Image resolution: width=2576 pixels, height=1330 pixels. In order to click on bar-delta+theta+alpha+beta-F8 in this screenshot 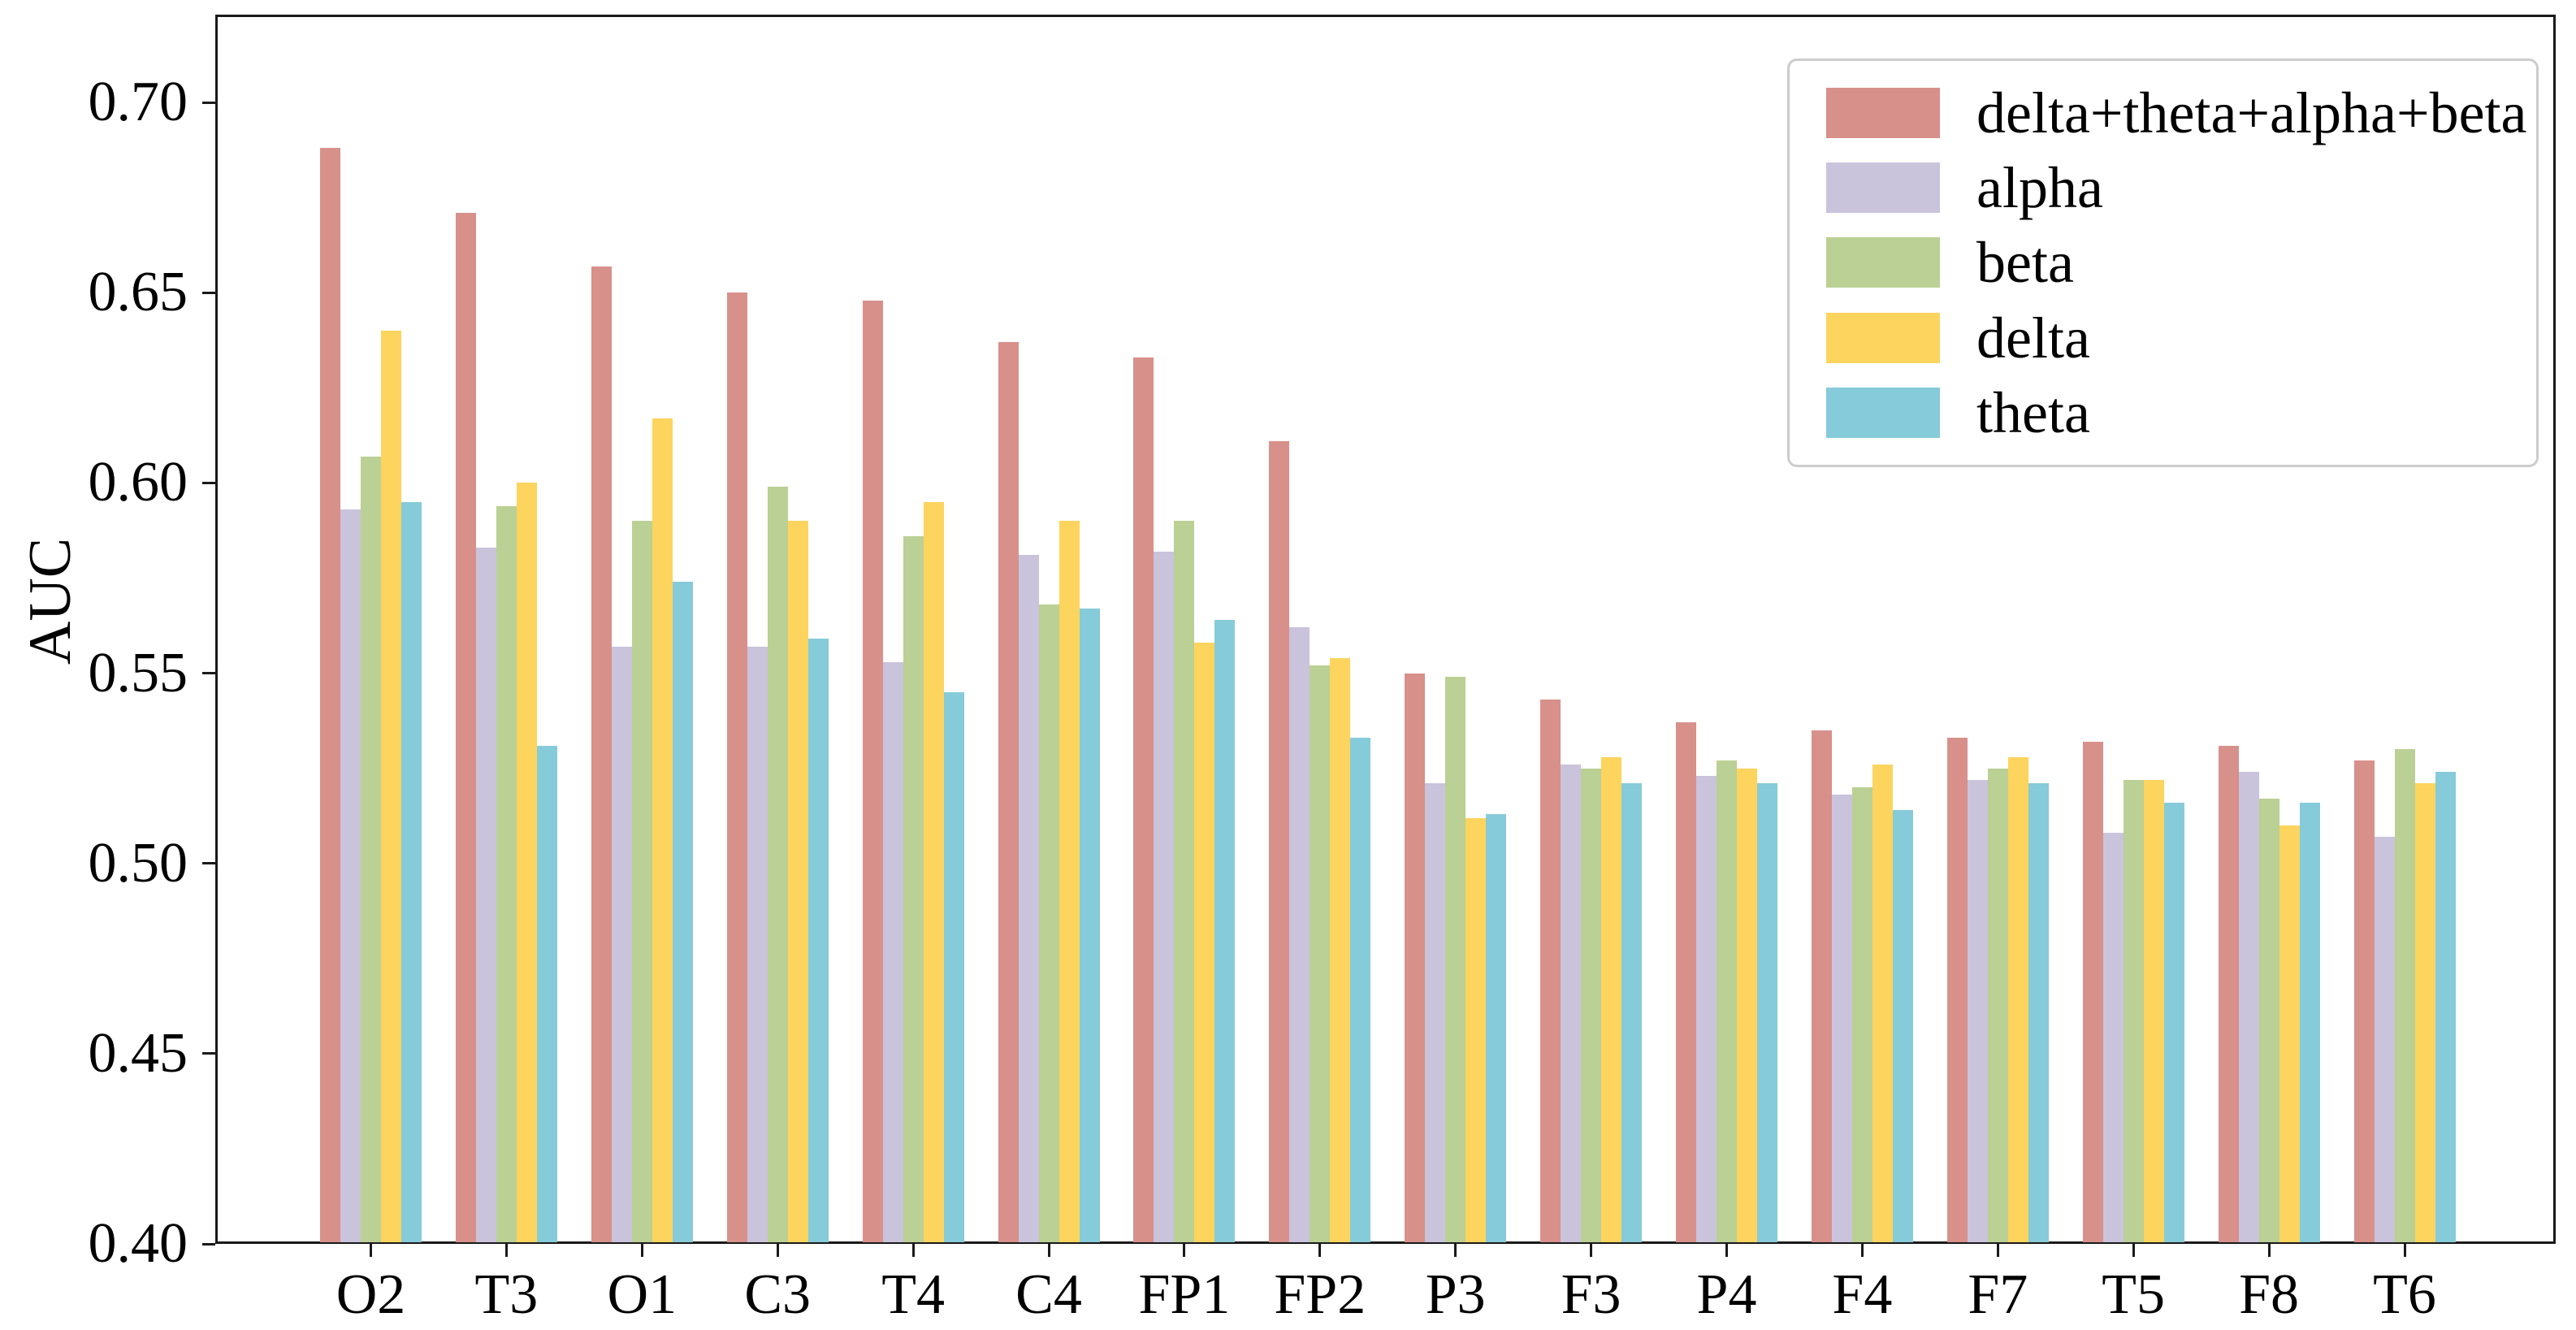, I will do `click(2228, 993)`.